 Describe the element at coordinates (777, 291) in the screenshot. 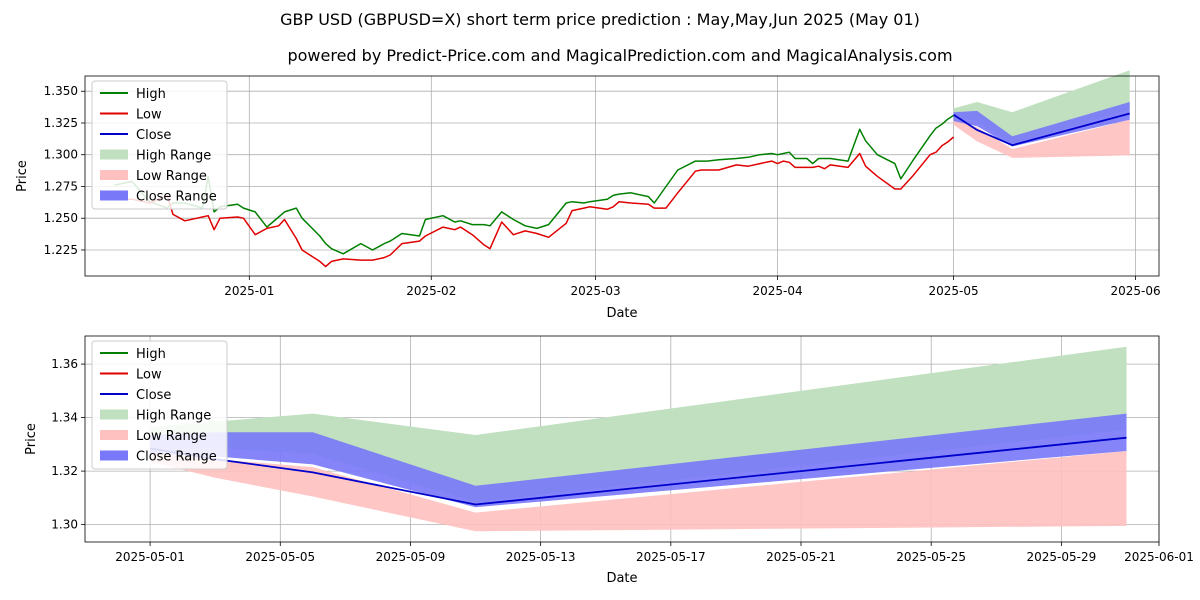

I see `x-tick-label: 2025-04` at that location.